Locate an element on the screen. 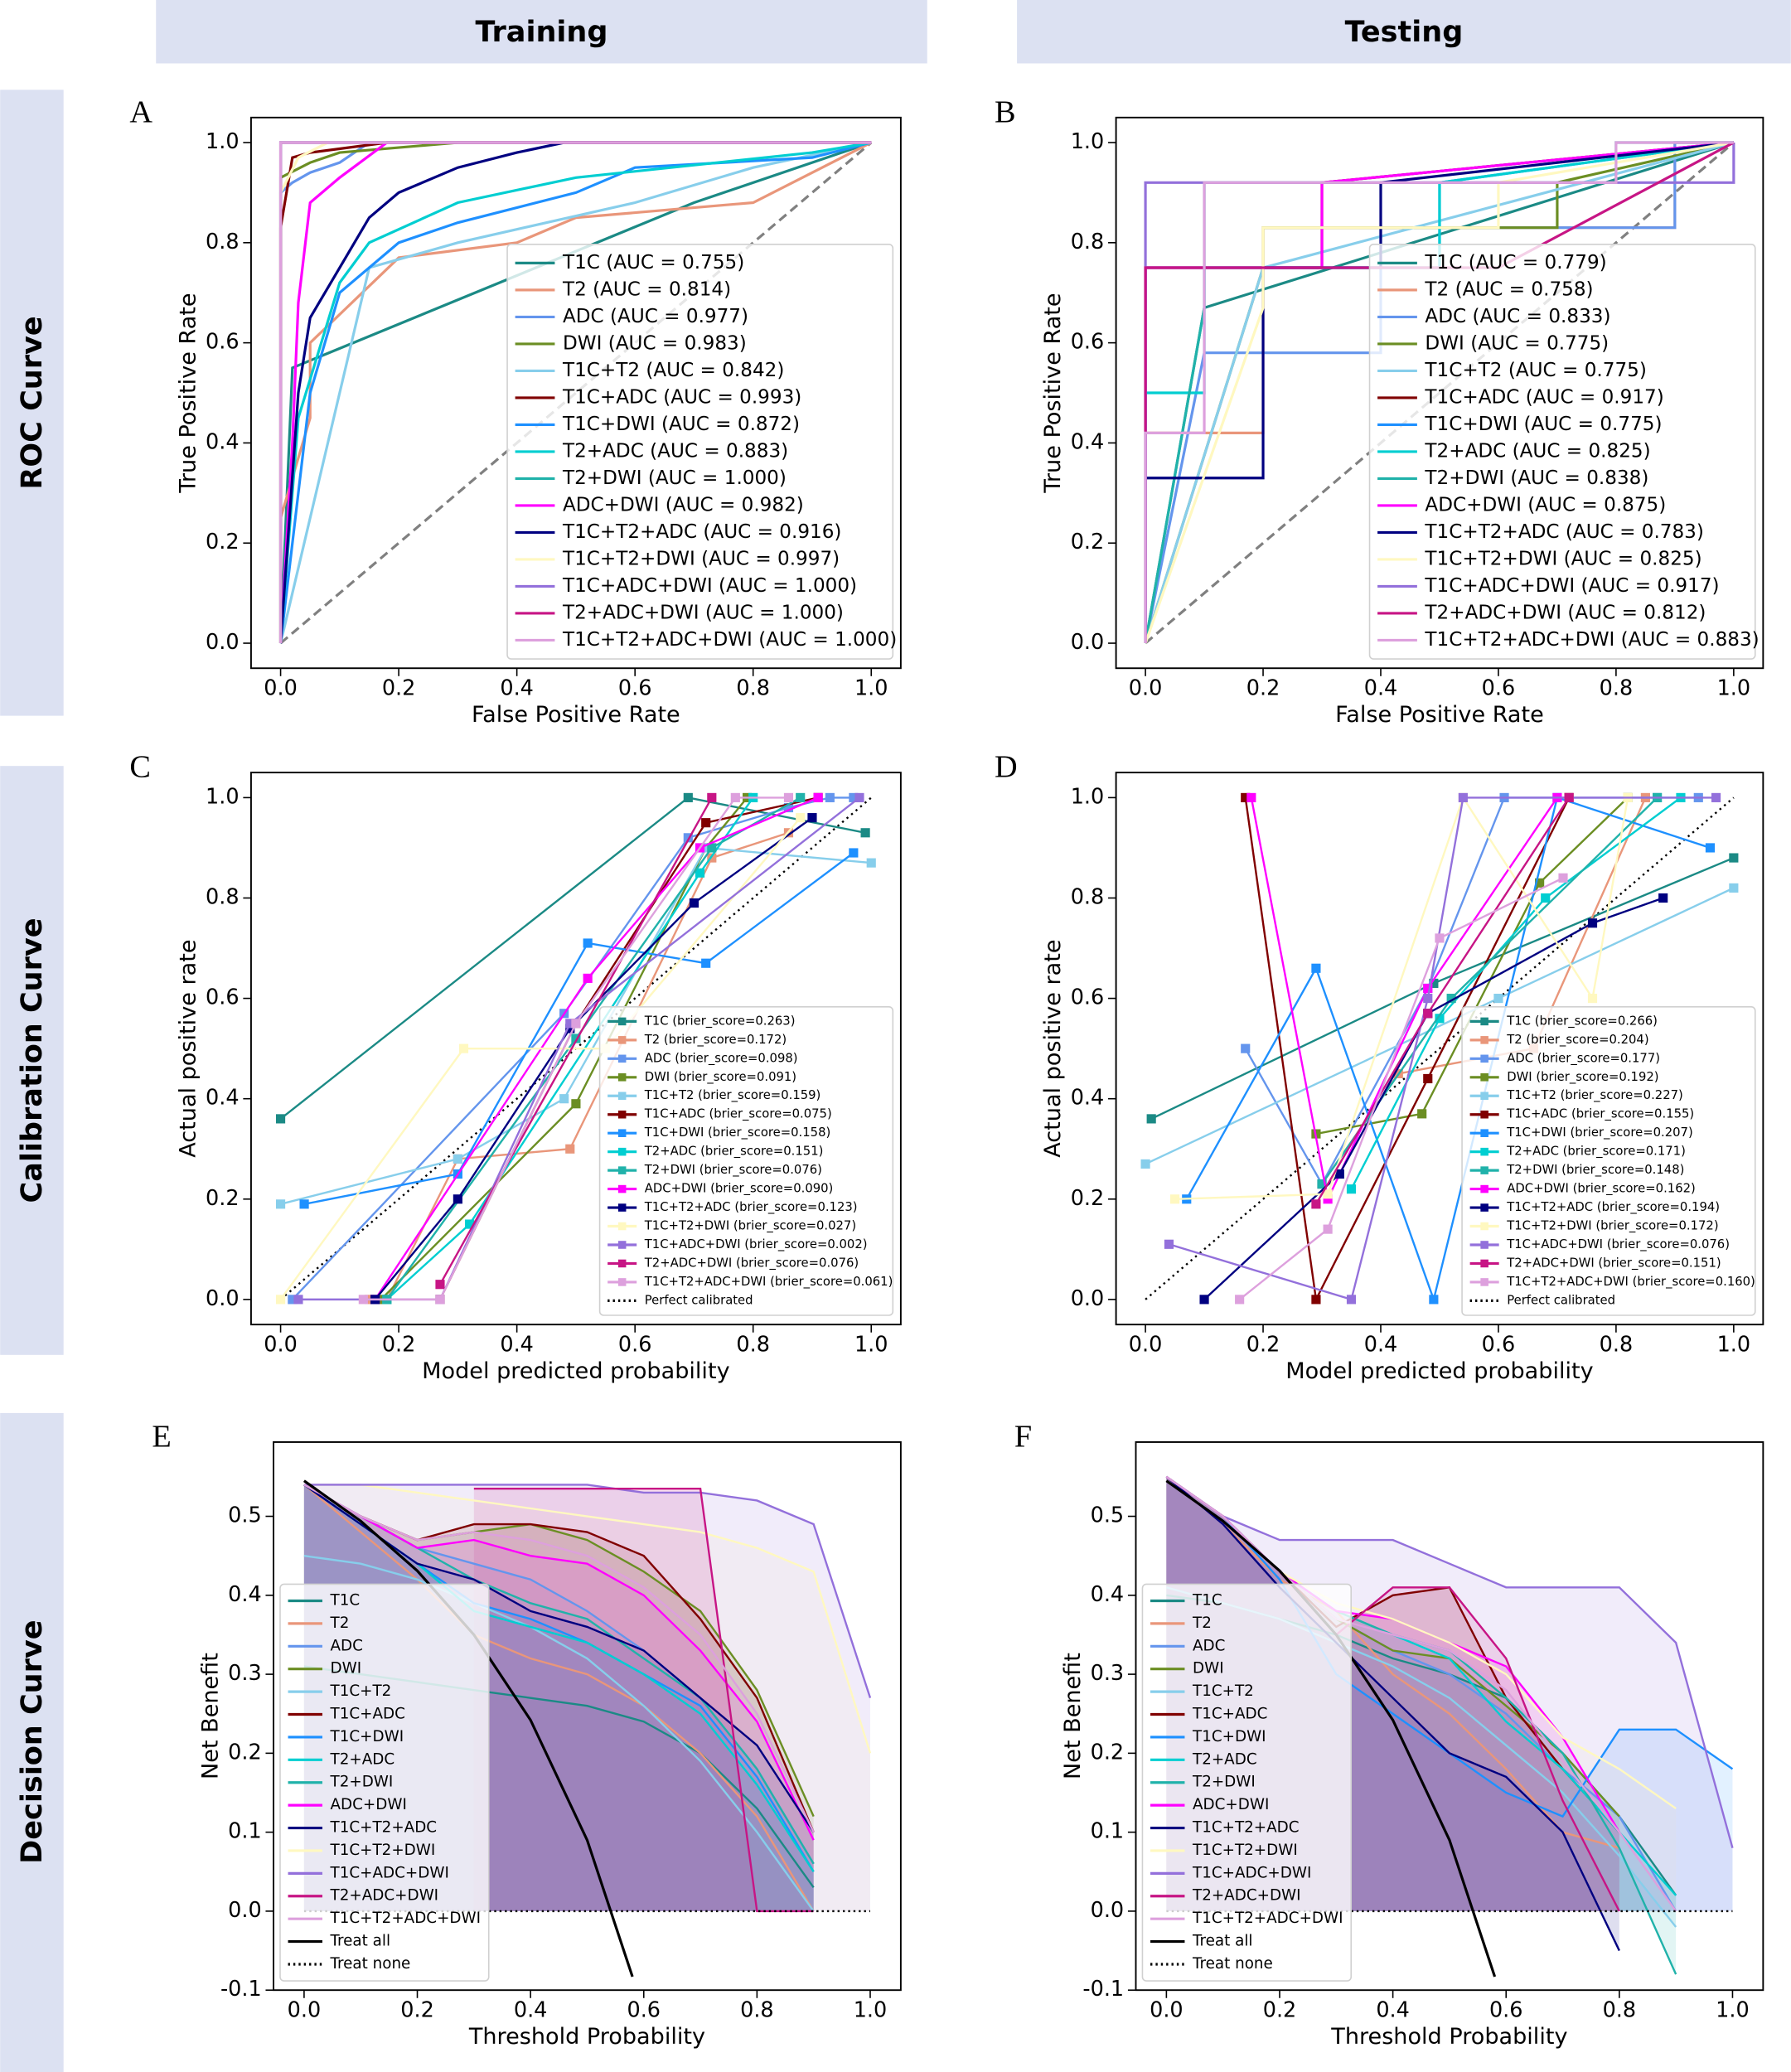 The width and height of the screenshot is (1791, 2072). reference-line is located at coordinates (1440, 1048).